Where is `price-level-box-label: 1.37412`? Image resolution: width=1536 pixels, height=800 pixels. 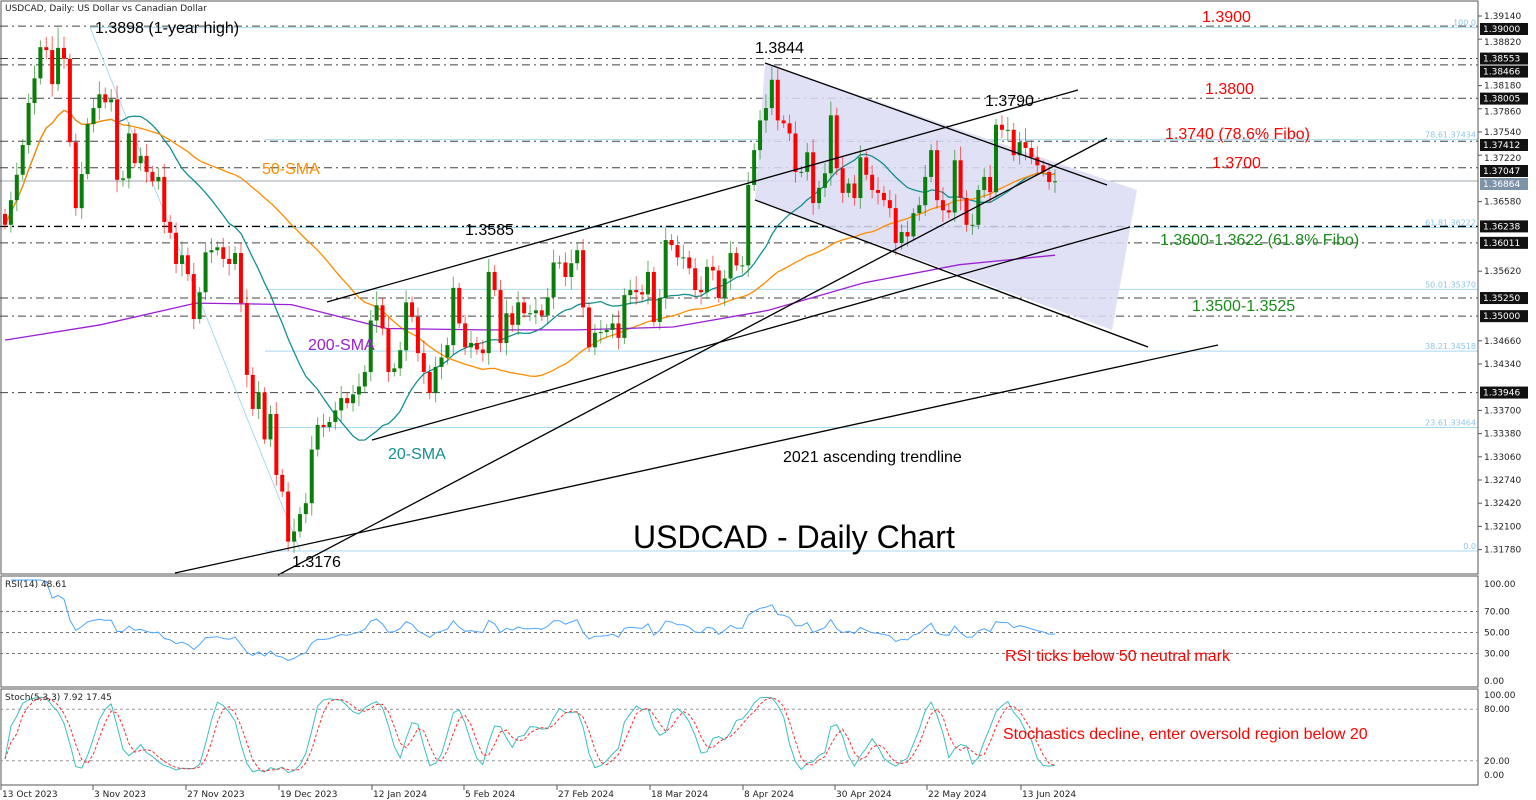 price-level-box-label: 1.37412 is located at coordinates (1501, 146).